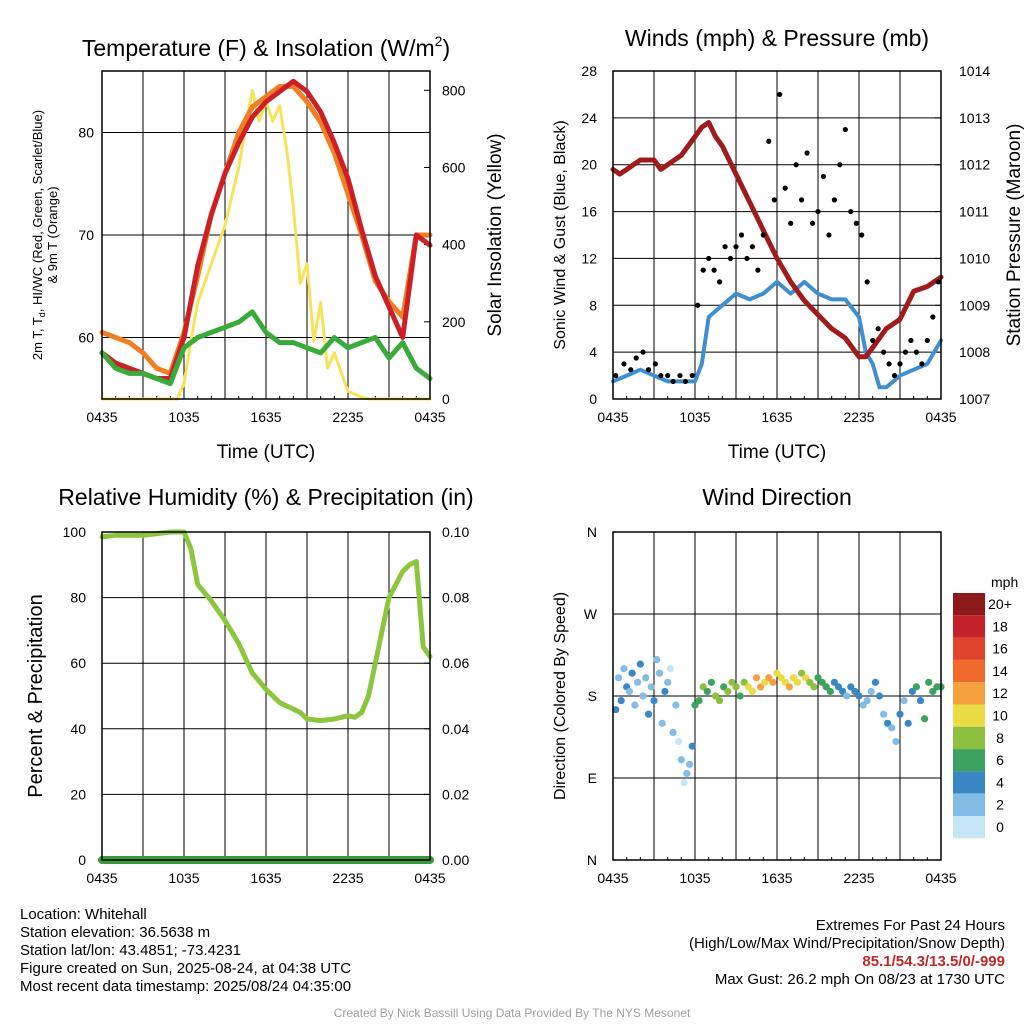  Describe the element at coordinates (86, 338) in the screenshot. I see `y-tick-label: 60` at that location.